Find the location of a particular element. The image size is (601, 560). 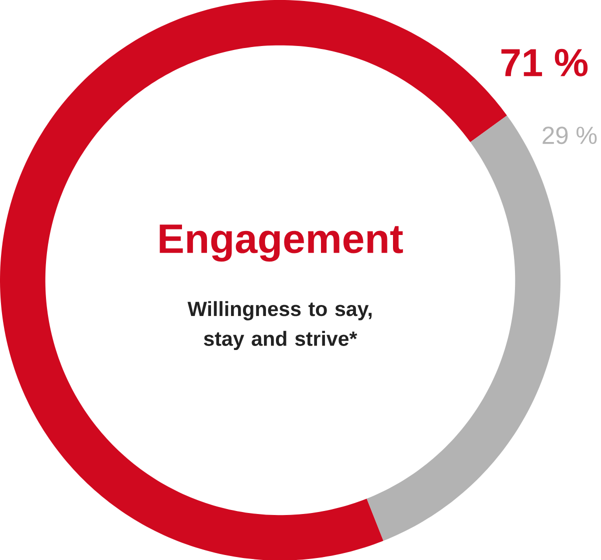

text: Willingness to say, stay and strive* is located at coordinates (280, 325).